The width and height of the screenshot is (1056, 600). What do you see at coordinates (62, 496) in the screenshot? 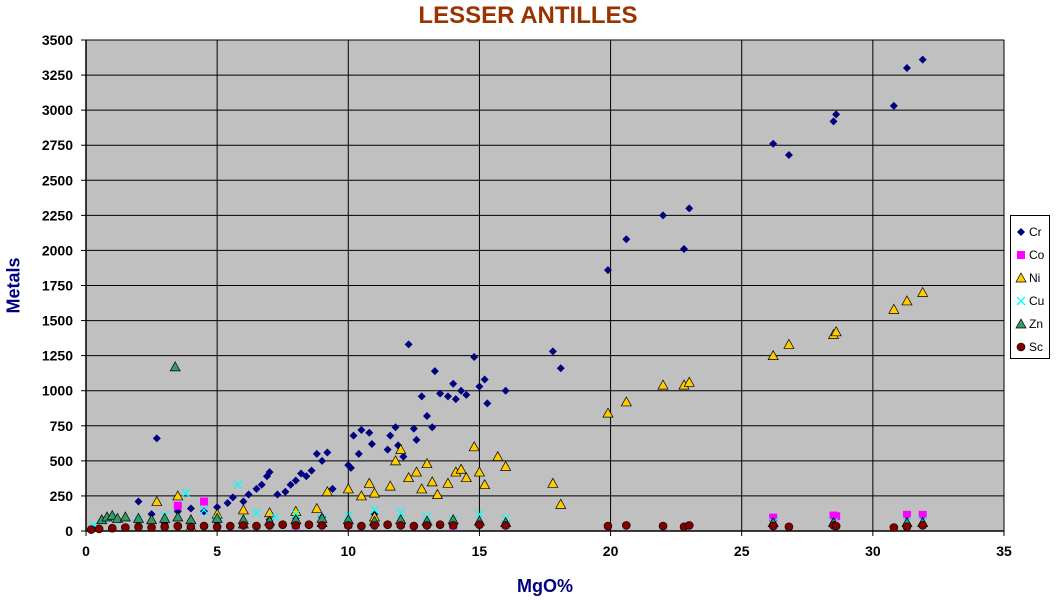
I see `y-tick-label: 250` at bounding box center [62, 496].